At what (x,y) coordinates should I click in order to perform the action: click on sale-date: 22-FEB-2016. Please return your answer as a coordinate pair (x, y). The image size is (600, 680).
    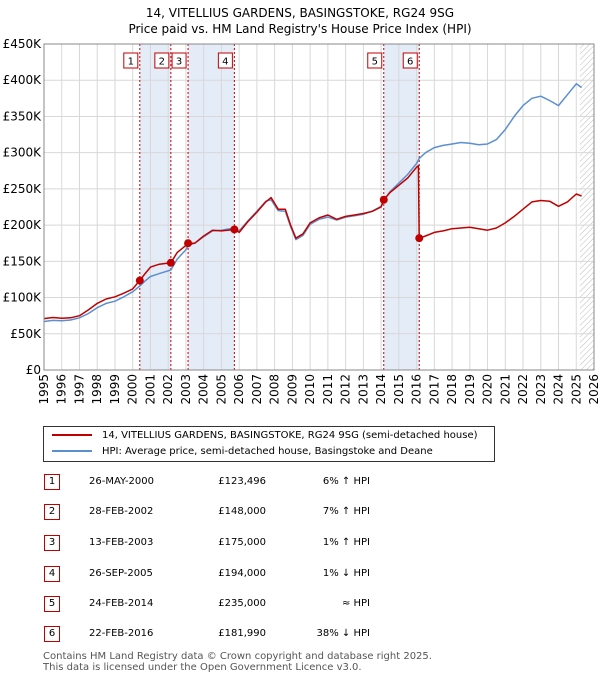
    Looking at the image, I should click on (121, 633).